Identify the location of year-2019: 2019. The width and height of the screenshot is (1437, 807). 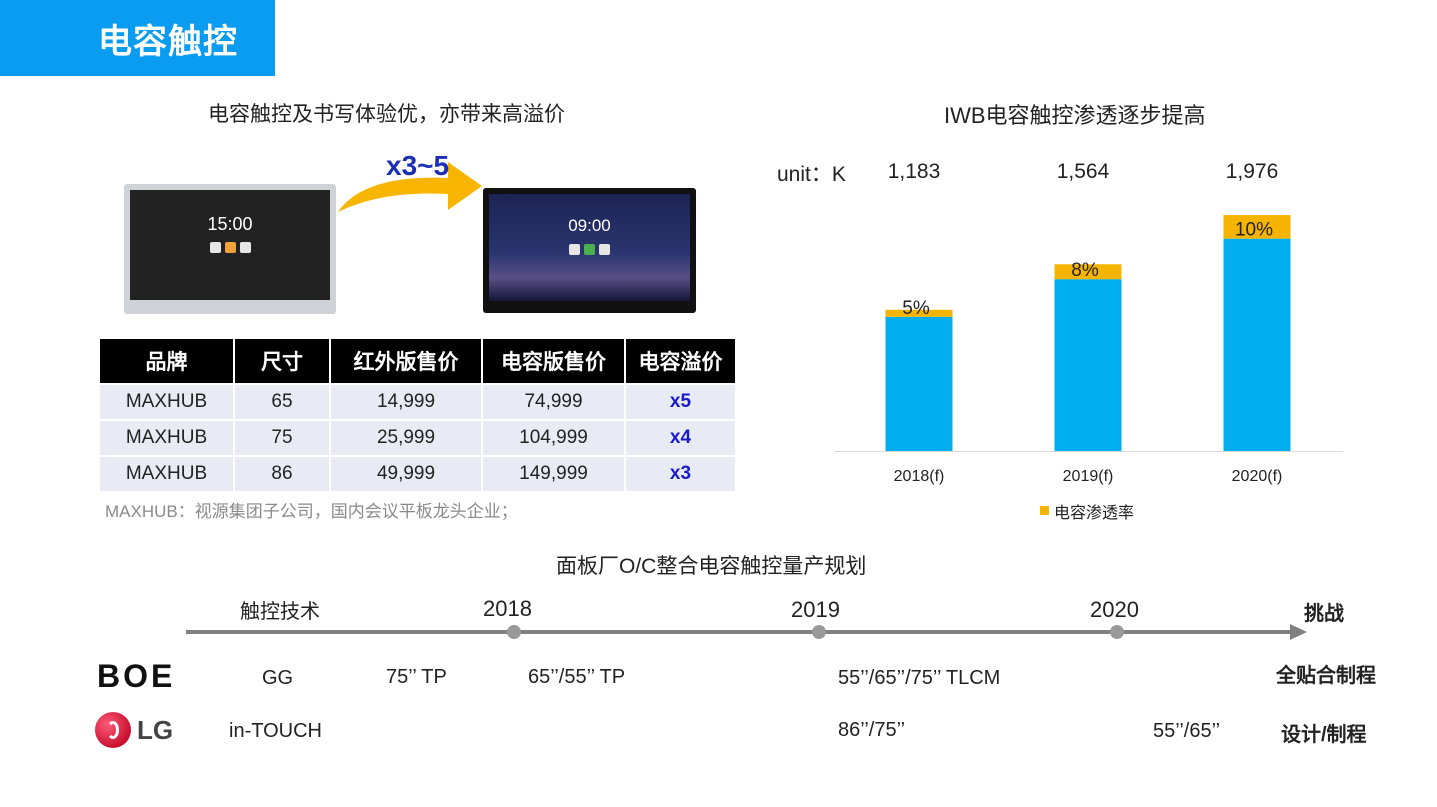
(815, 609).